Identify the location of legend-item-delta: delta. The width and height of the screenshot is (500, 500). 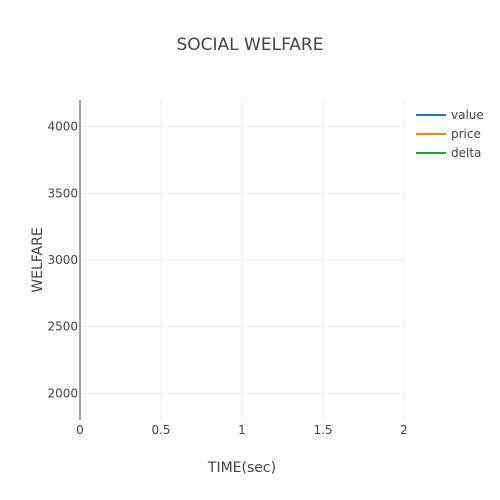
(448, 153).